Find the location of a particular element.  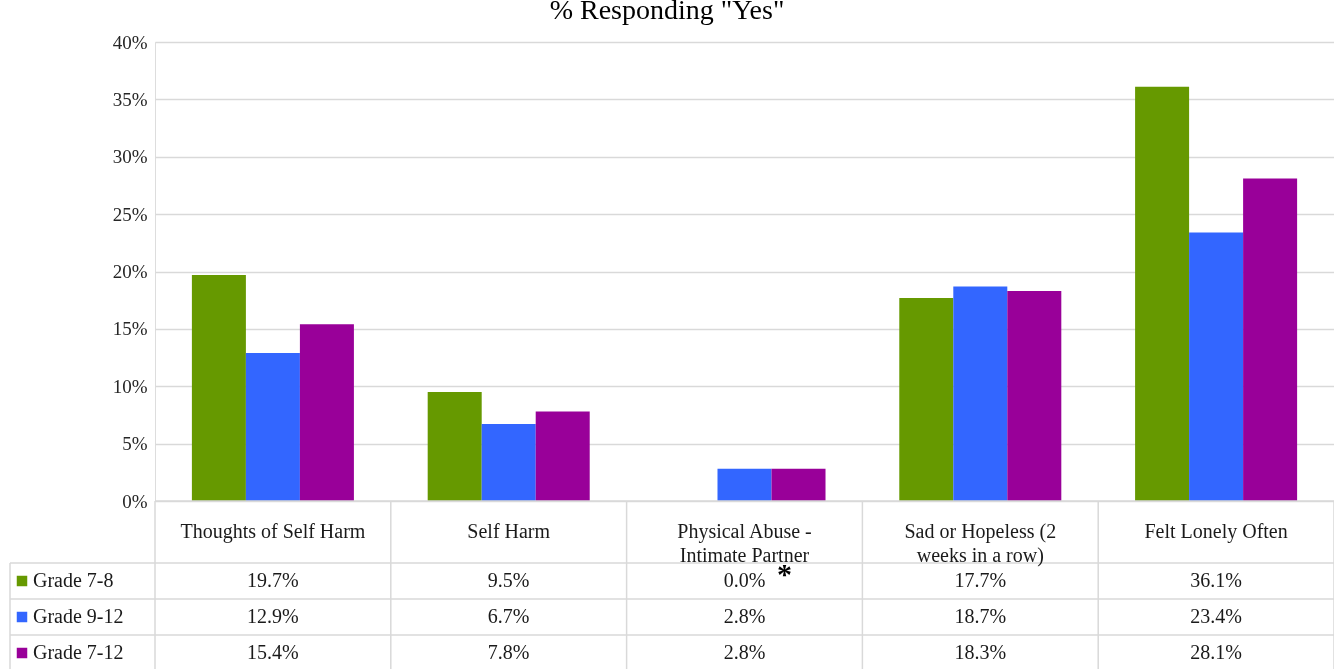

data-label: 18.3% is located at coordinates (980, 652).